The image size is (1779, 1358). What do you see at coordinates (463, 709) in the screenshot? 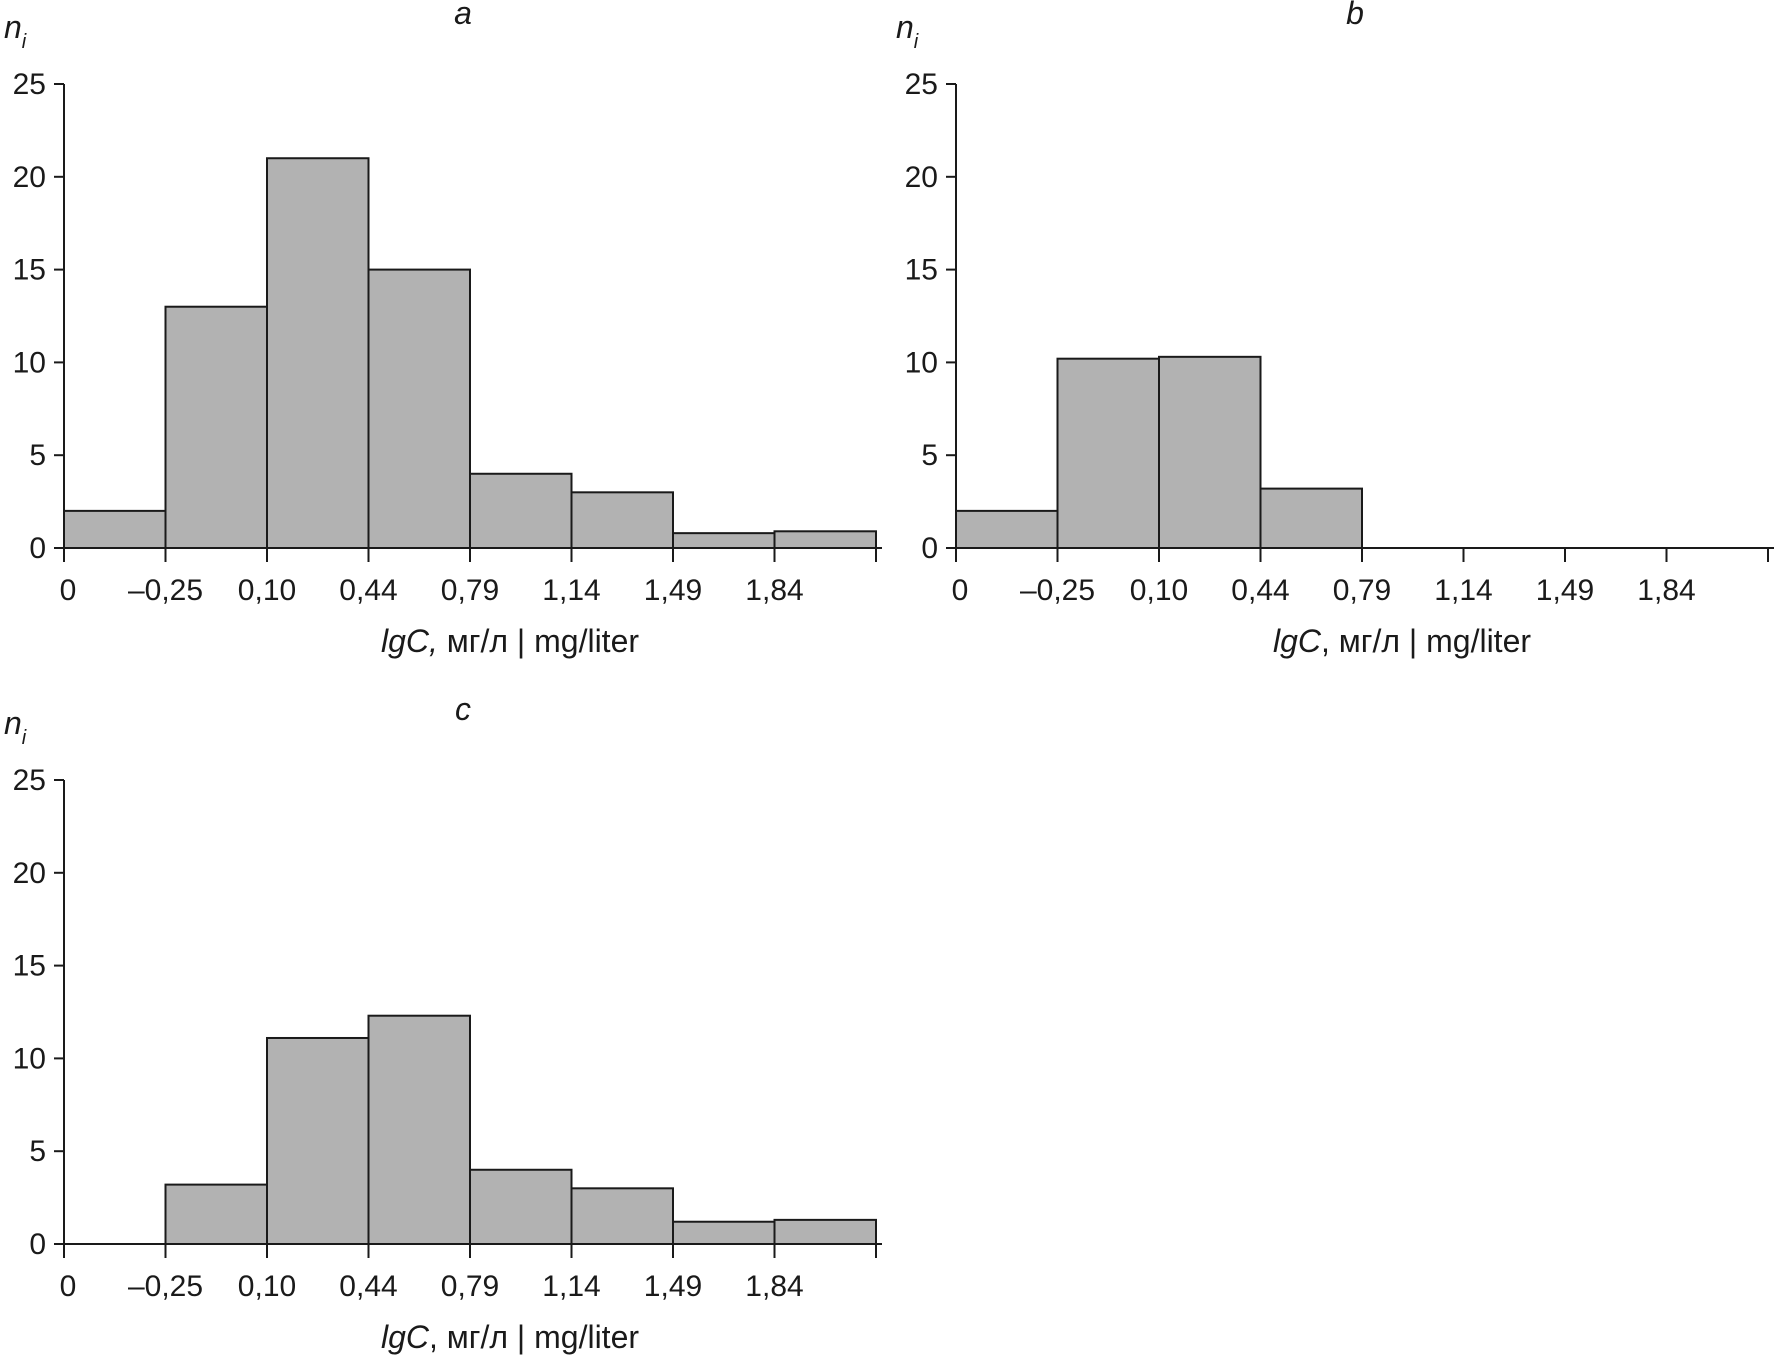
I see `panel-title: c` at bounding box center [463, 709].